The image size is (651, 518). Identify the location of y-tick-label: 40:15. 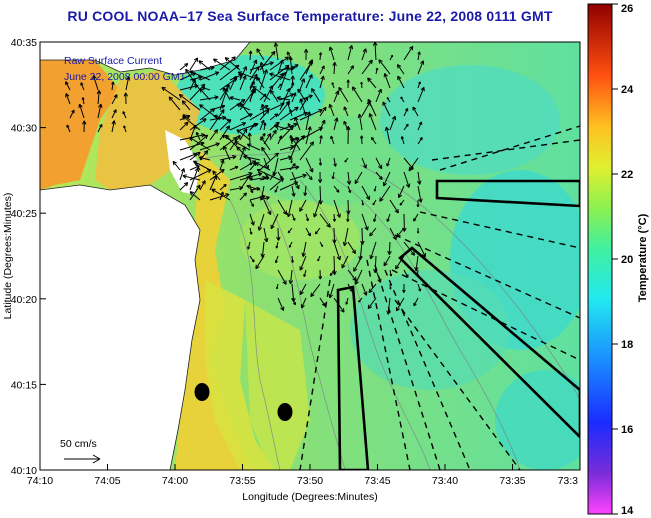
(24, 385).